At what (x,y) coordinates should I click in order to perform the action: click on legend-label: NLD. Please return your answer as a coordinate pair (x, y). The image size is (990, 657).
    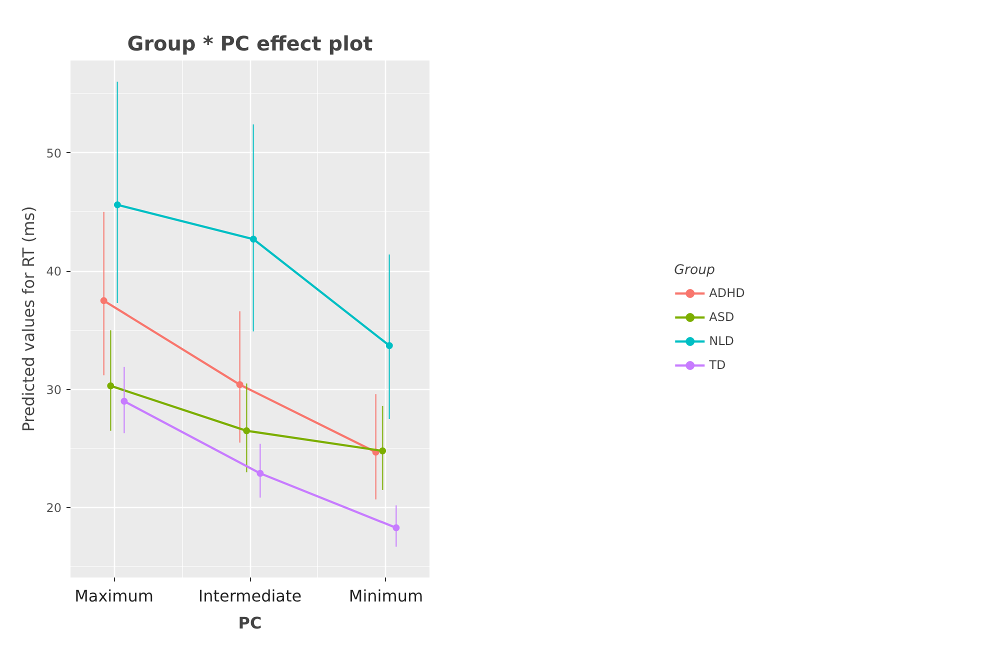
    Looking at the image, I should click on (721, 341).